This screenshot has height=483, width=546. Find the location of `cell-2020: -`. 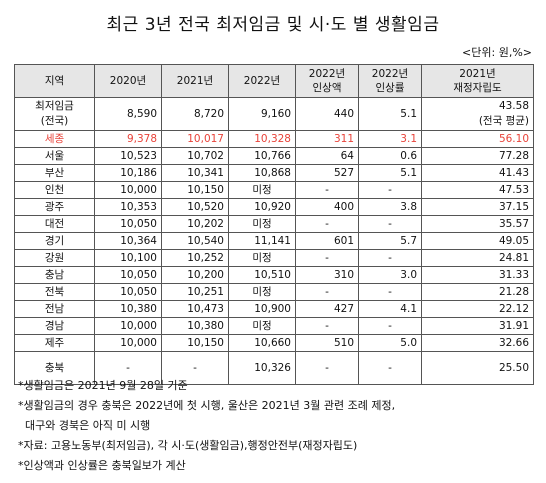

cell-2020: - is located at coordinates (128, 368).